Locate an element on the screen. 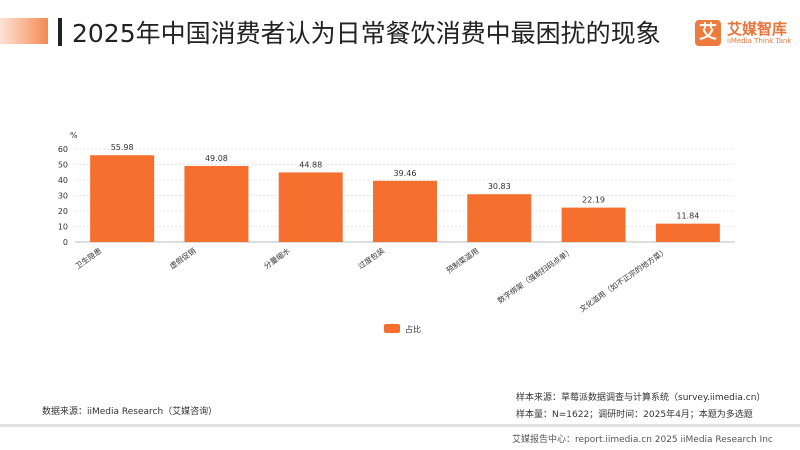 The image size is (800, 450). data-label: 49.08 is located at coordinates (216, 158).